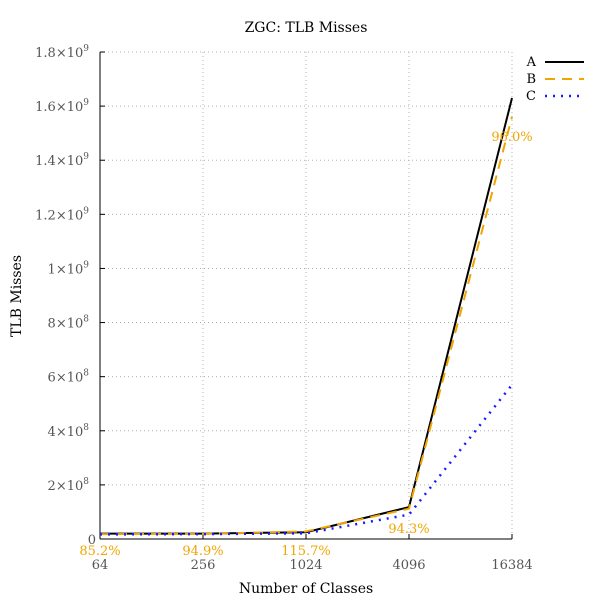  Describe the element at coordinates (202, 551) in the screenshot. I see `annotation-label: 94.9%` at that location.